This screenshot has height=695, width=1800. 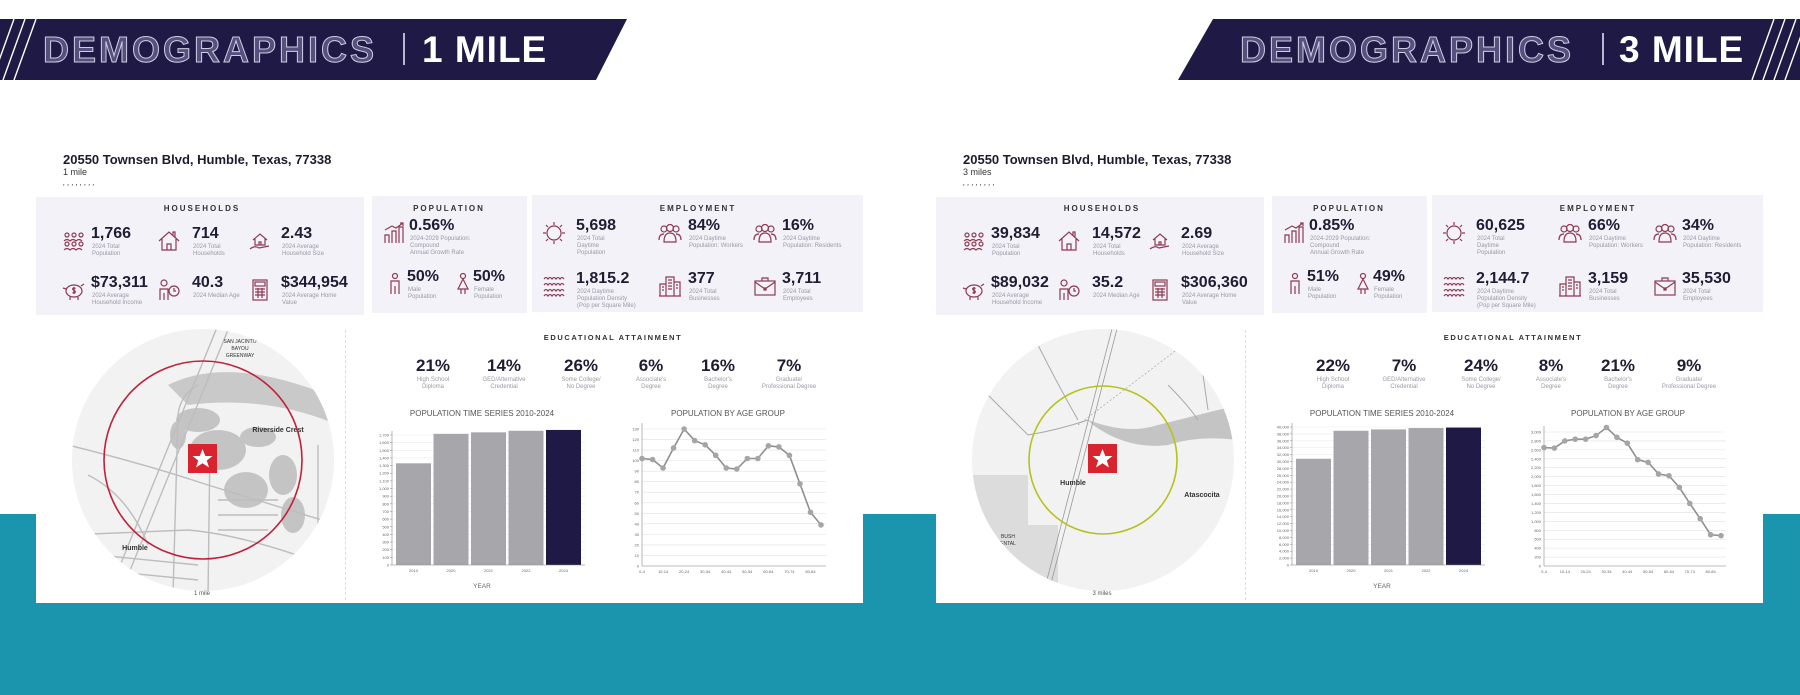 What do you see at coordinates (1712, 242) in the screenshot?
I see `employment-stat-label: 2024 Daytime Population: Residents` at bounding box center [1712, 242].